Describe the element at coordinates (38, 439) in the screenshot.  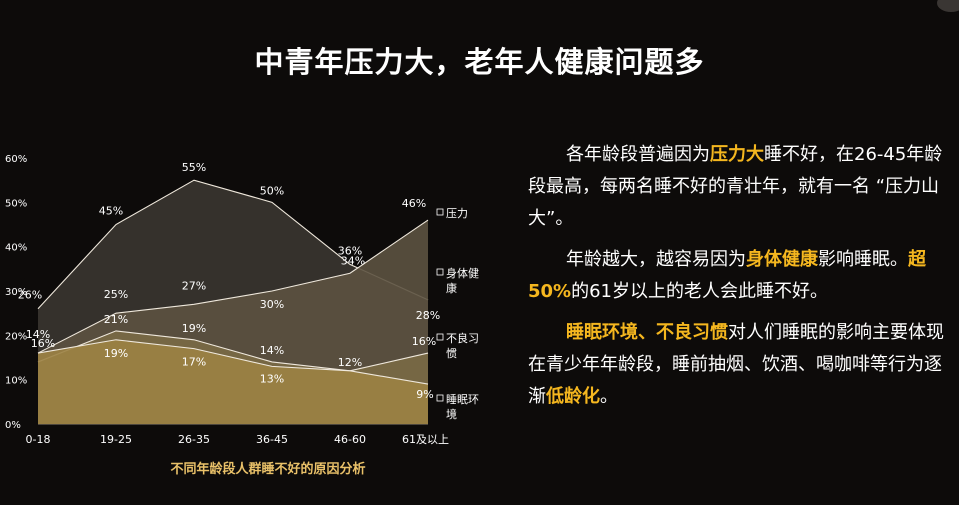
I see `x-tick-label: 0-18` at that location.